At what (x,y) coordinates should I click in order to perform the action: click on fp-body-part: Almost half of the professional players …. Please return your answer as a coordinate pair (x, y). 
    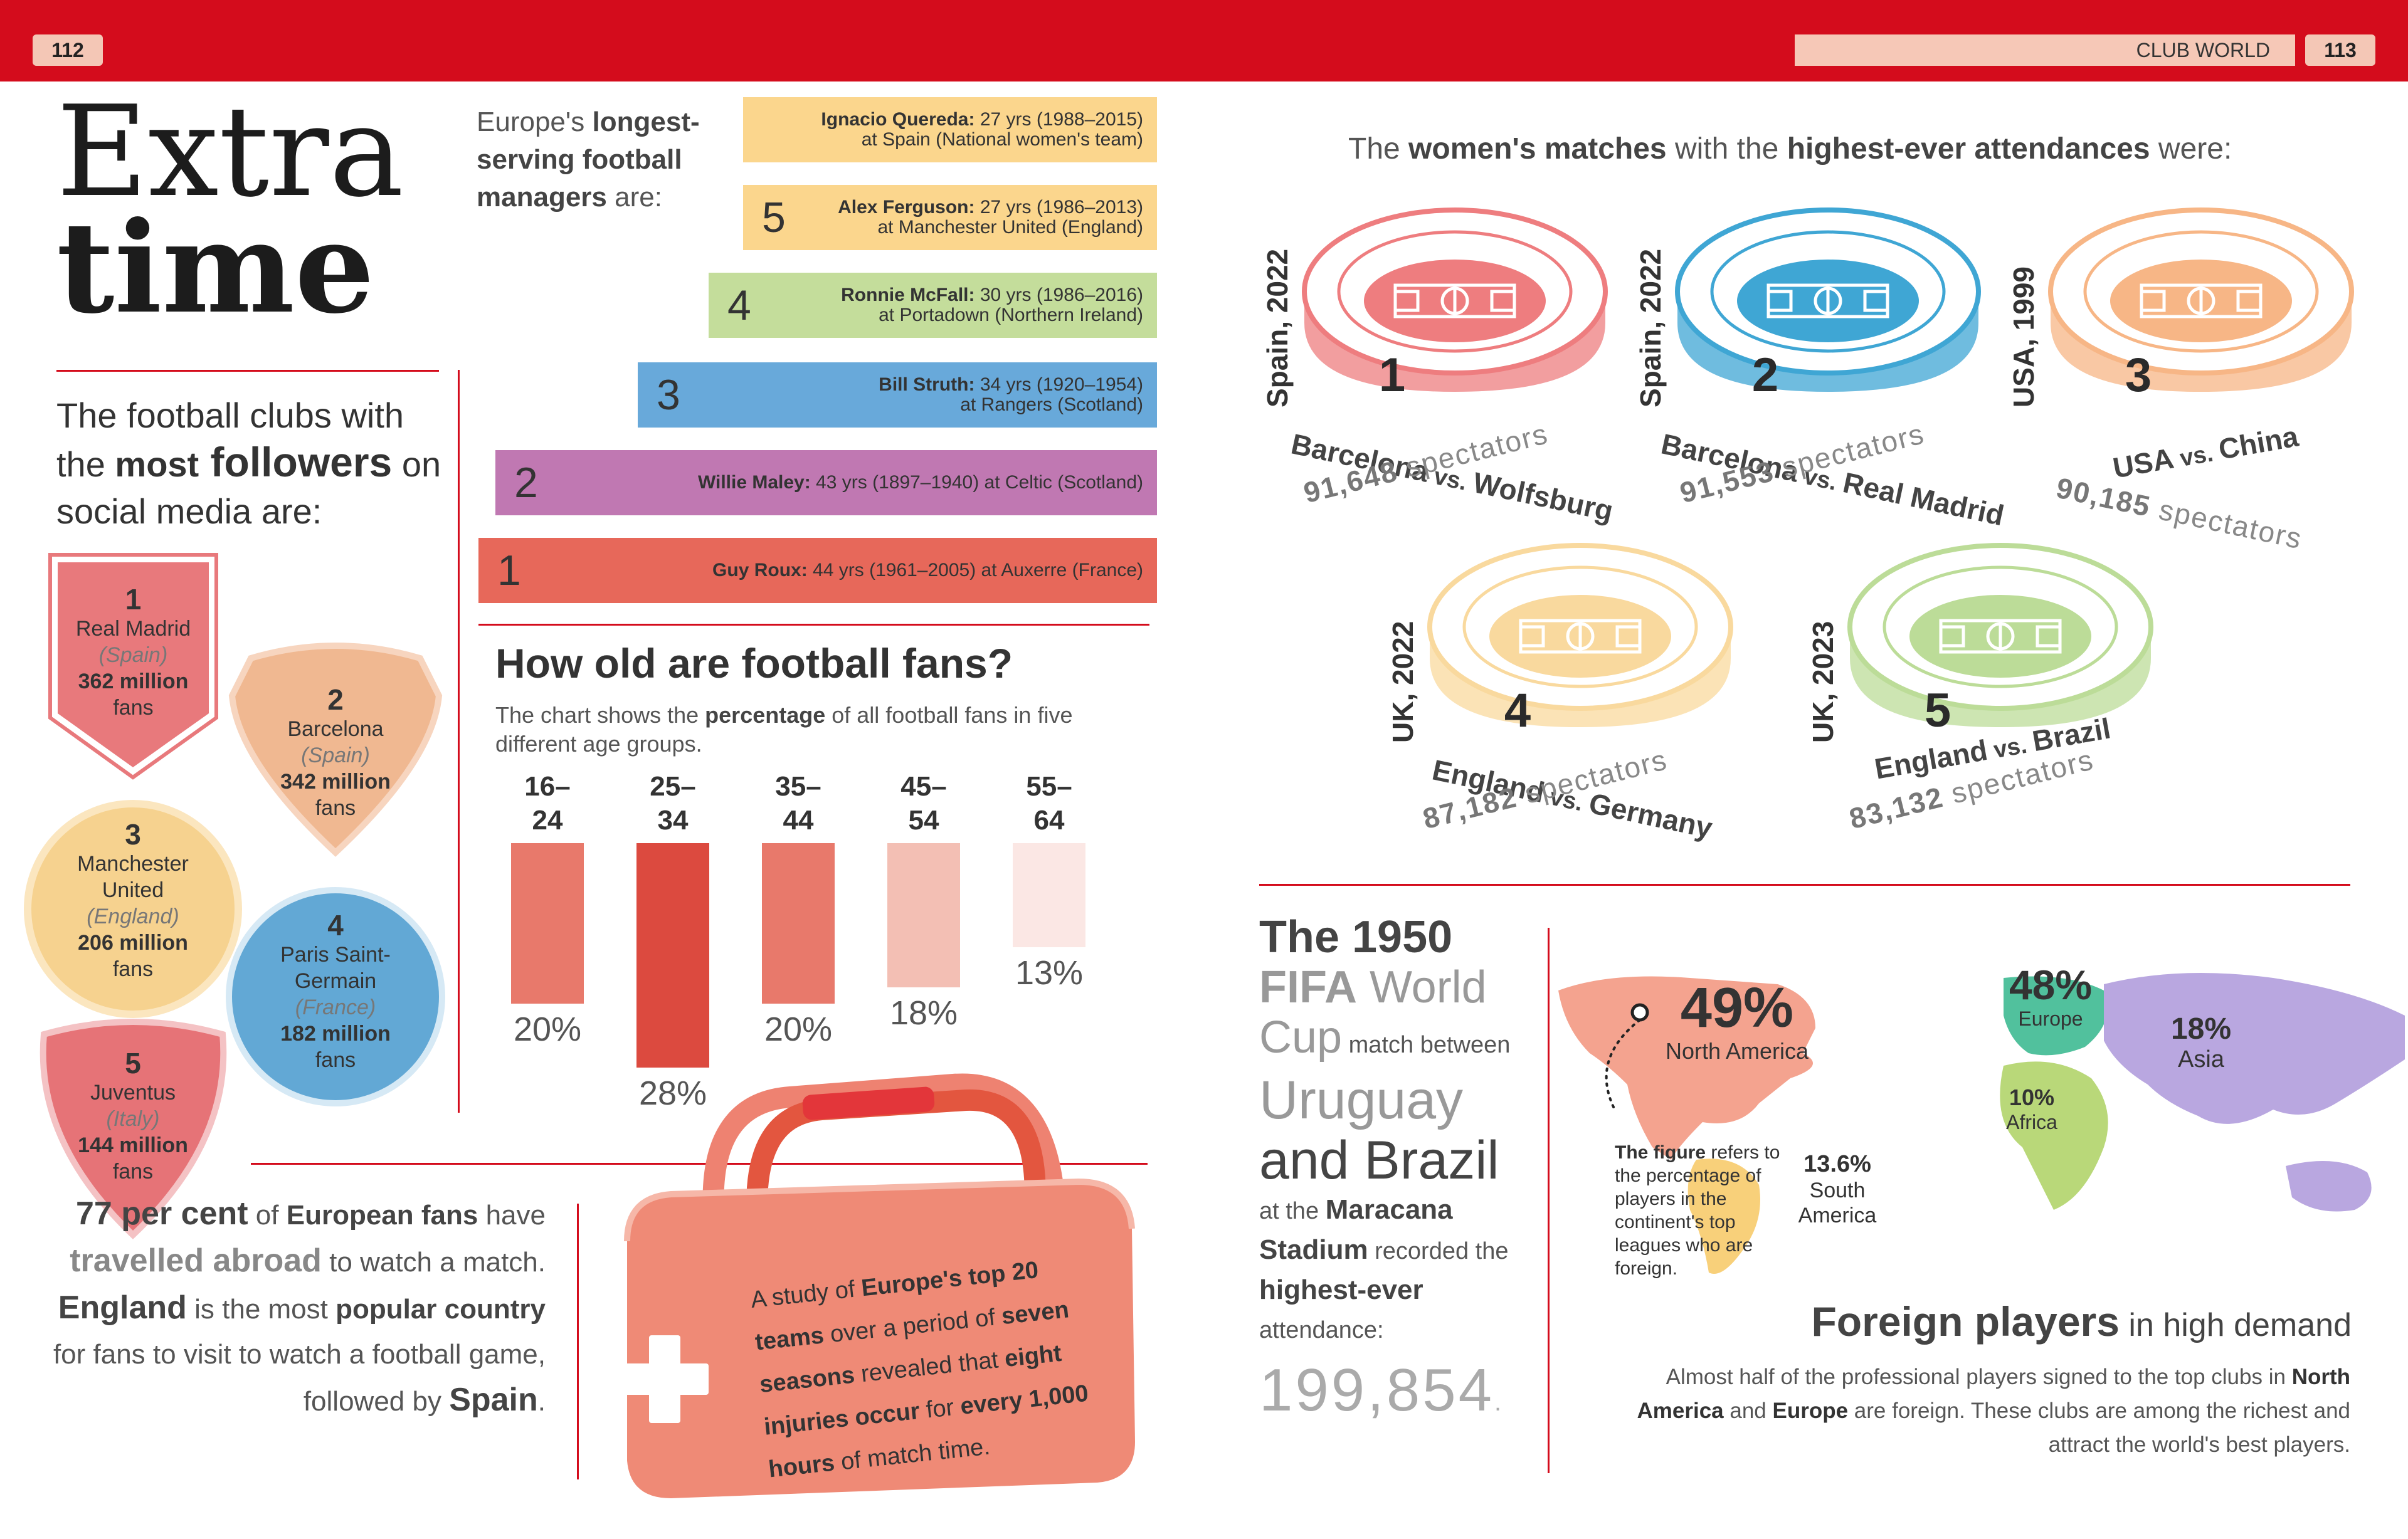
    Looking at the image, I should click on (1979, 1377).